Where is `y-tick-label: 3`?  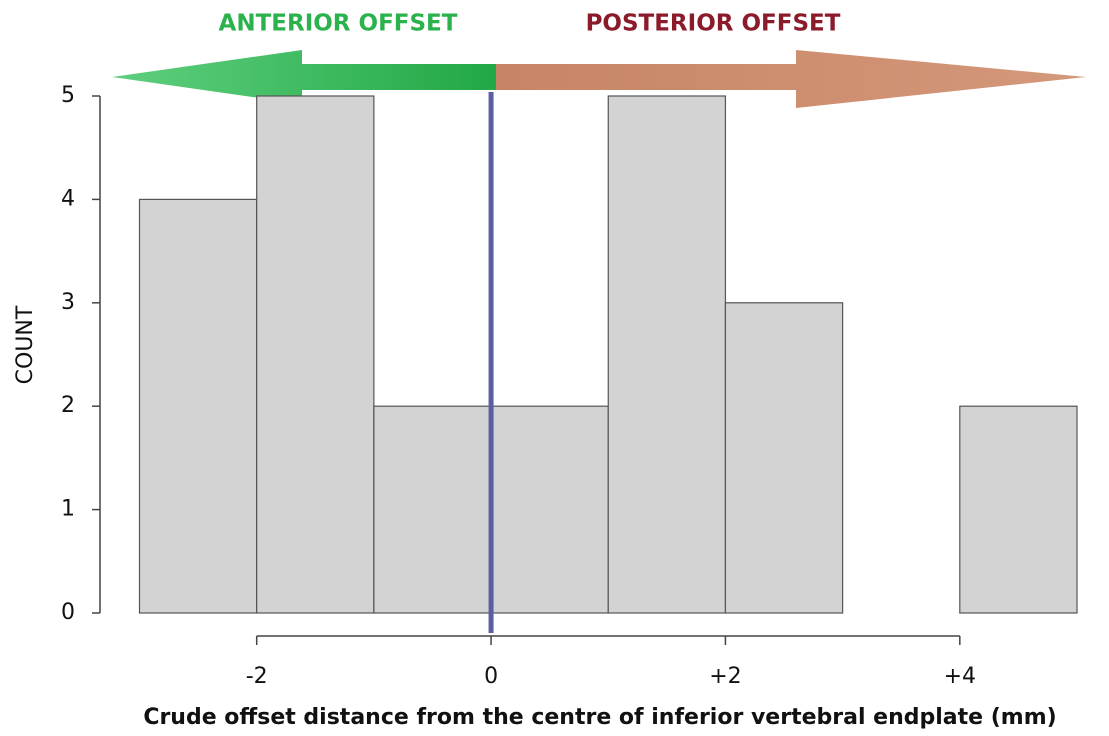
y-tick-label: 3 is located at coordinates (68, 302).